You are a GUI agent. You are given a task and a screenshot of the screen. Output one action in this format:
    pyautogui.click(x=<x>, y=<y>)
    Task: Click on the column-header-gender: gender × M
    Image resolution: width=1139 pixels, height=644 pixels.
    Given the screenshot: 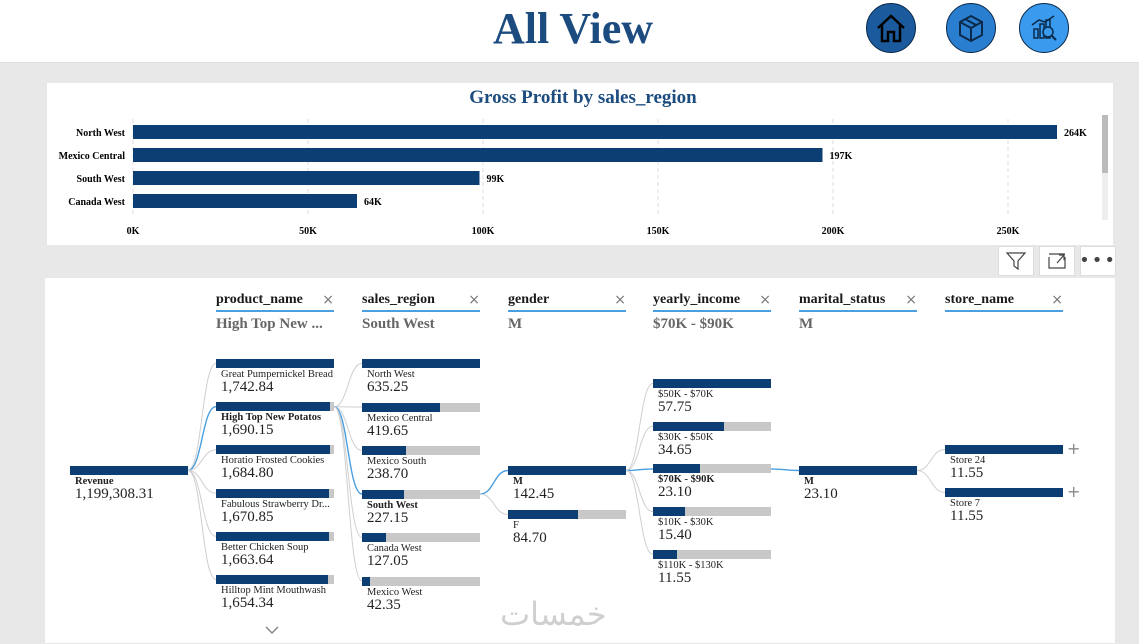 What is the action you would take?
    pyautogui.click(x=567, y=312)
    